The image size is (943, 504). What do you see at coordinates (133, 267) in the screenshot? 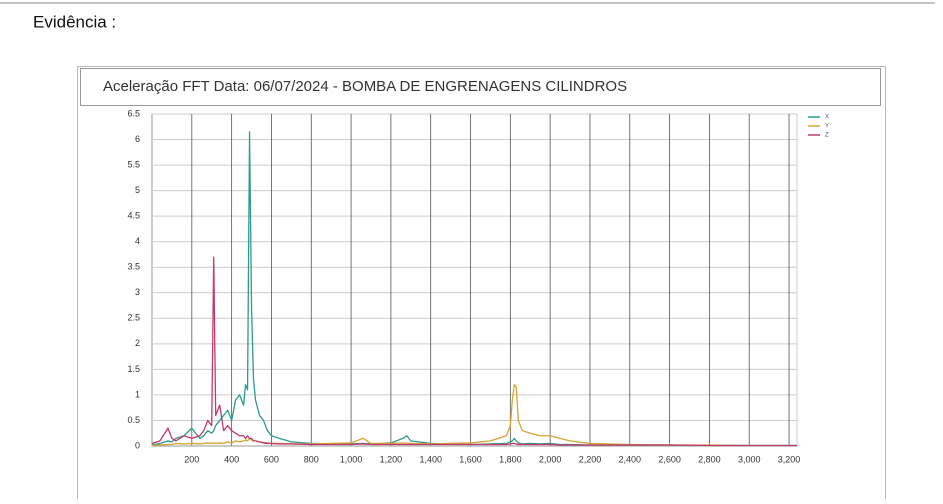
I see `y-tick-label: 3.5` at bounding box center [133, 267].